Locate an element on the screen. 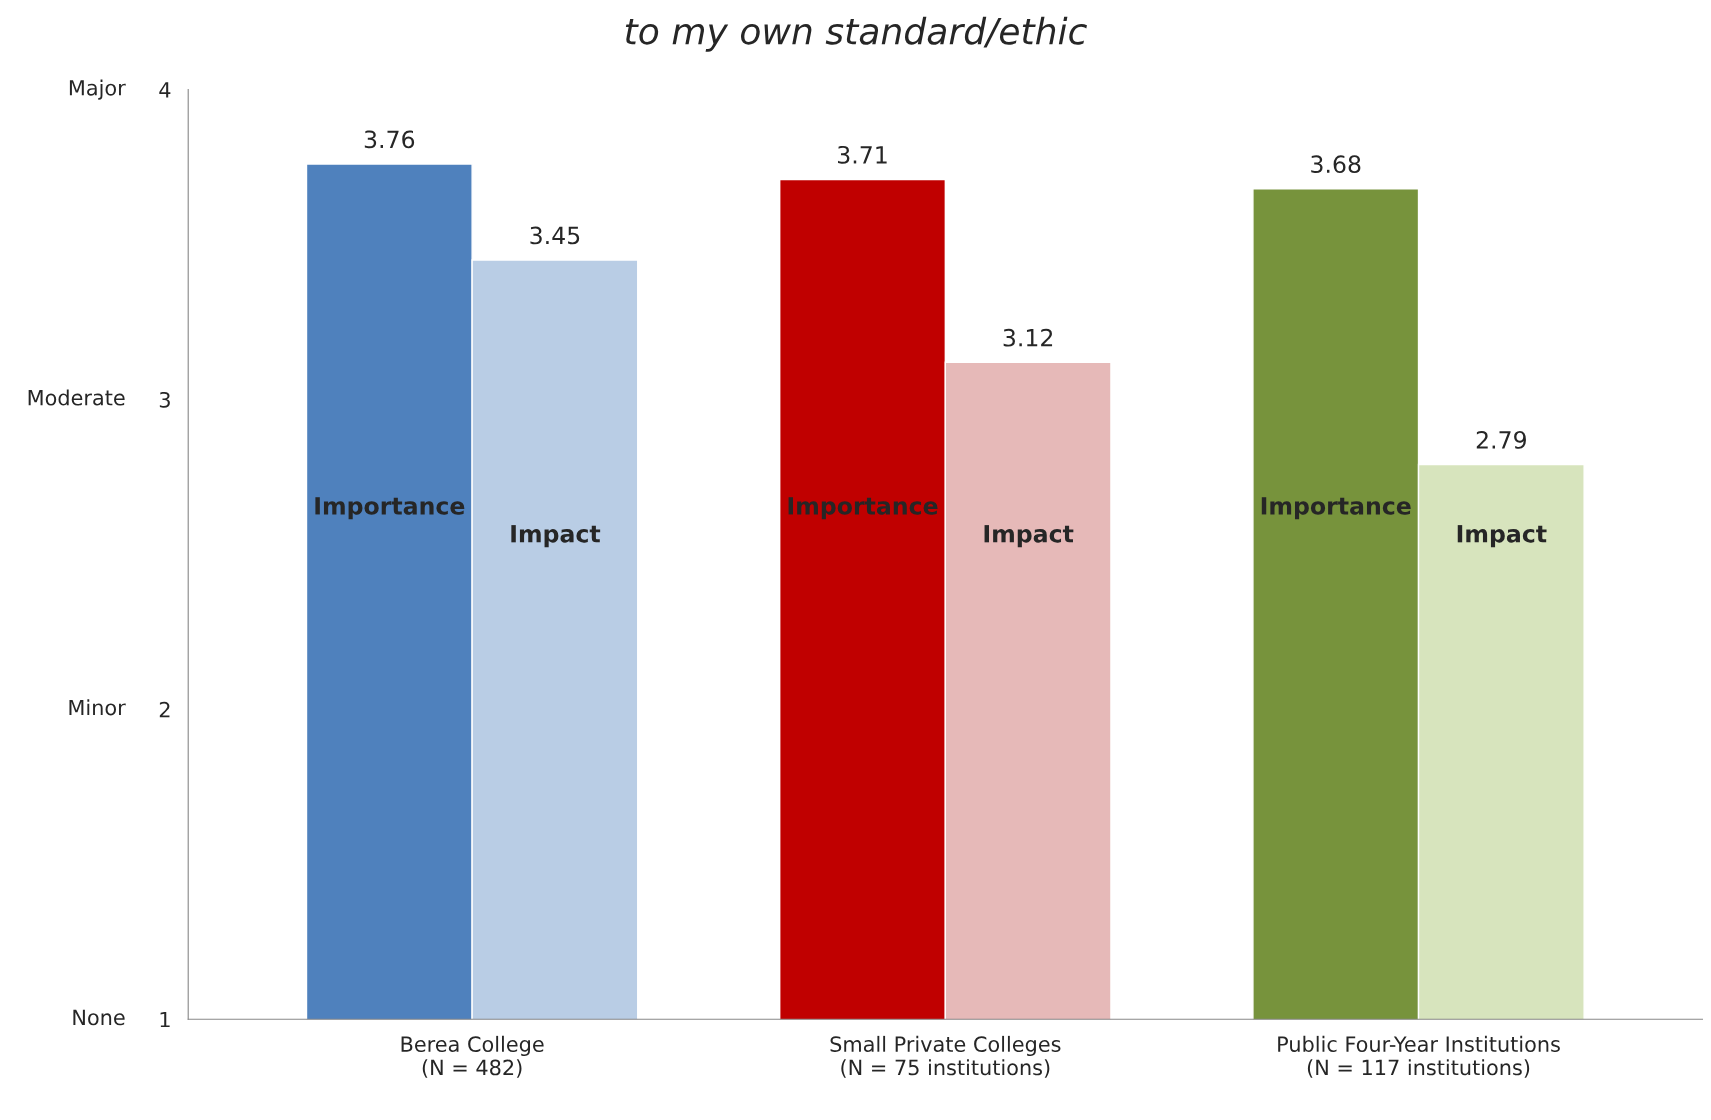 The image size is (1711, 1120). data-label: 2.79 is located at coordinates (1501, 439).